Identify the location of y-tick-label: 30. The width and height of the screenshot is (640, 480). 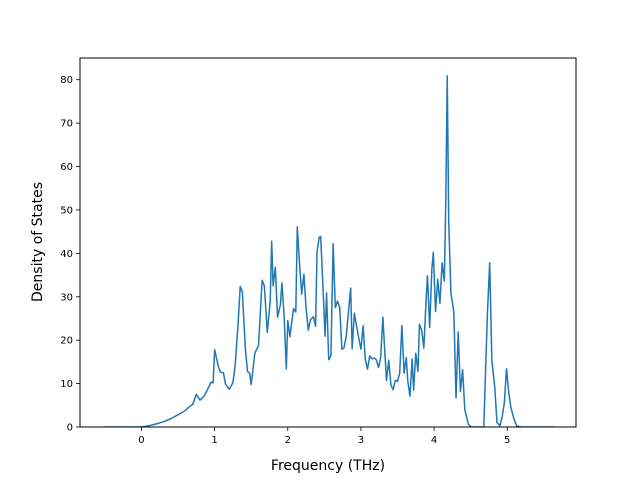
(66, 297).